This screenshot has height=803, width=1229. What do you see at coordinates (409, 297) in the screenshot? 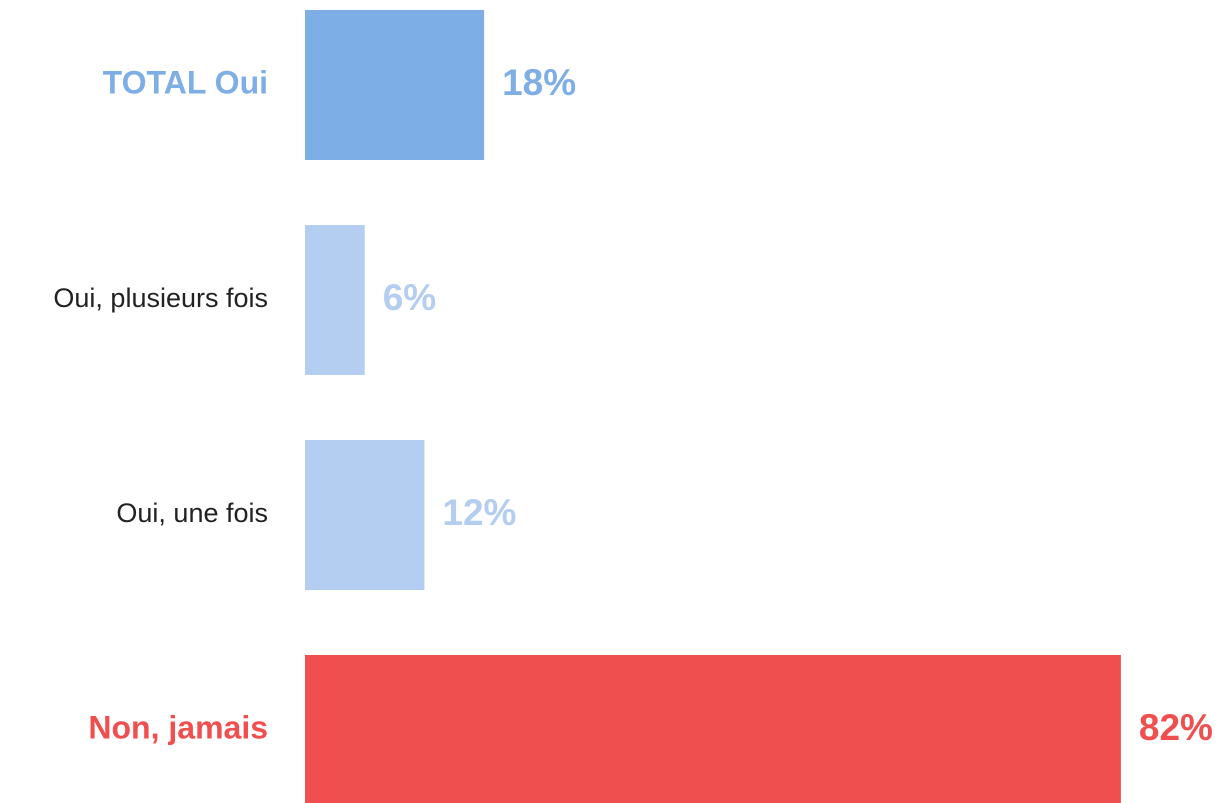
I see `value-label: 6%` at bounding box center [409, 297].